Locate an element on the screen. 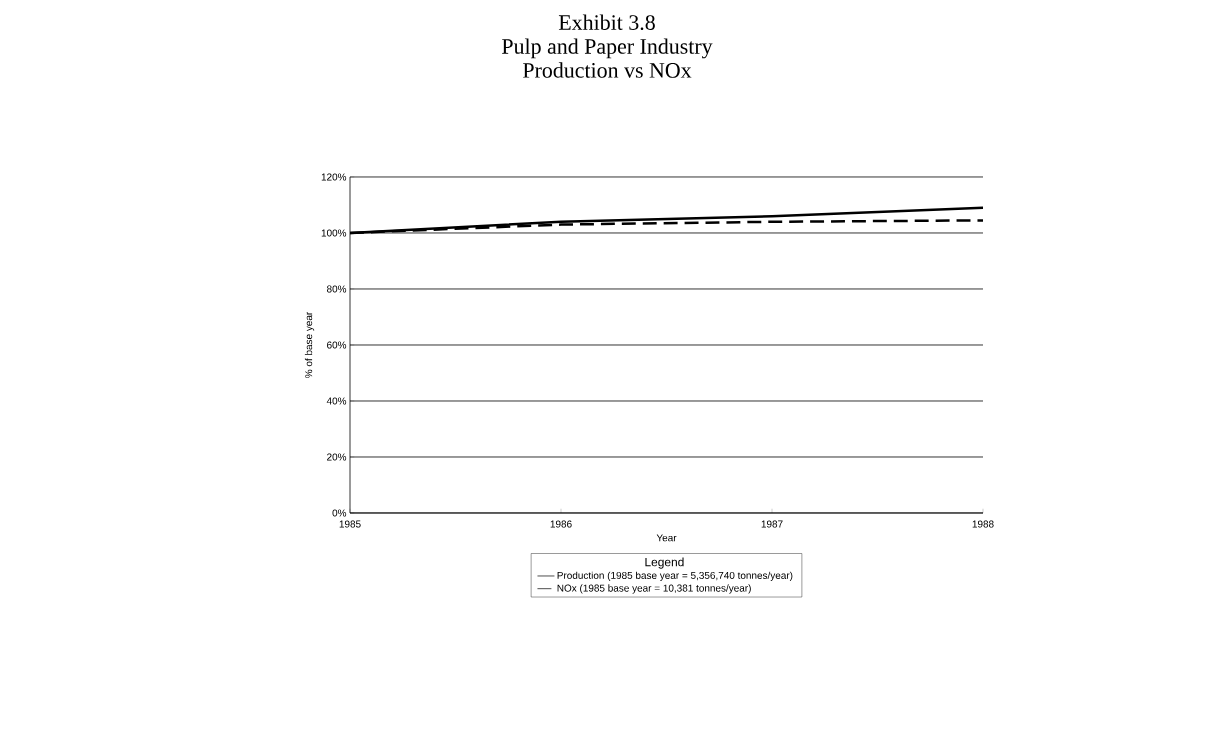 The width and height of the screenshot is (1215, 733). x-tick-label: 1988 is located at coordinates (983, 524).